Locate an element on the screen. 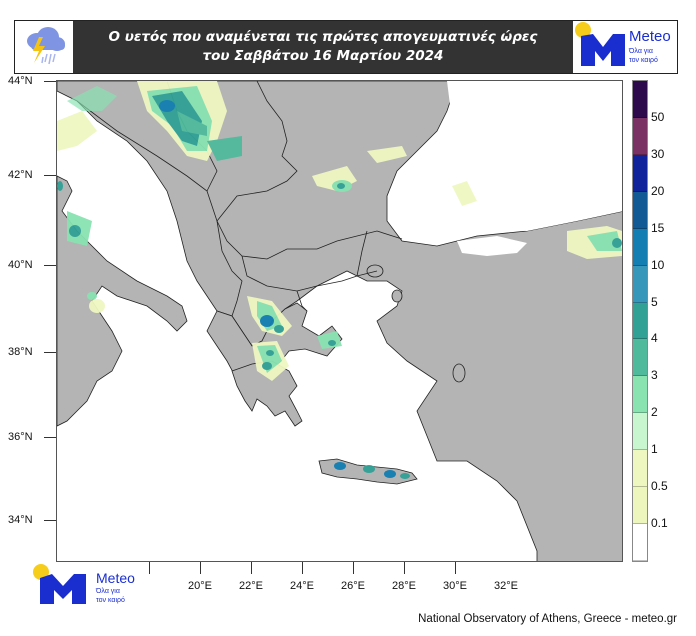  lon-label: 28°E is located at coordinates (404, 586).